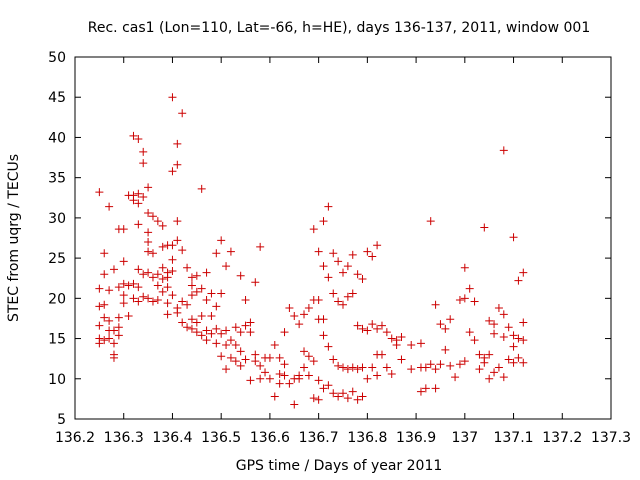 This screenshot has width=640, height=480. I want to click on x-tick-label: 136.3, so click(124, 438).